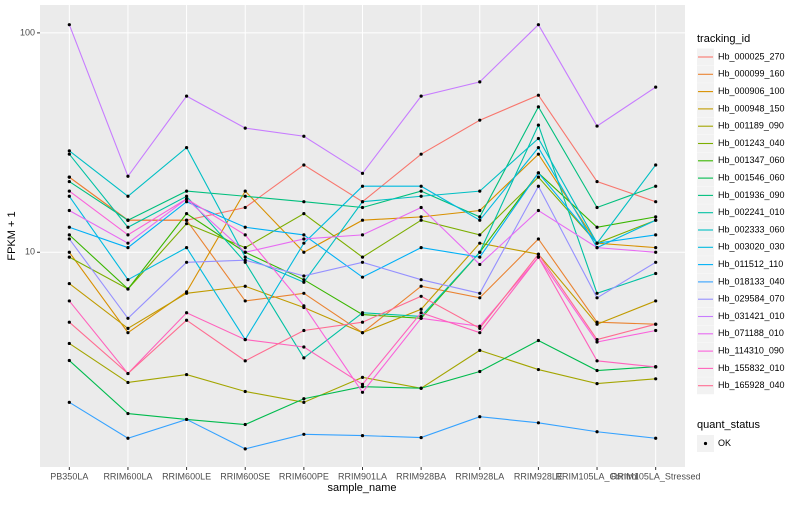 Image resolution: width=800 pixels, height=505 pixels. Describe the element at coordinates (362, 476) in the screenshot. I see `x-tick-label: RRIM901LA` at that location.